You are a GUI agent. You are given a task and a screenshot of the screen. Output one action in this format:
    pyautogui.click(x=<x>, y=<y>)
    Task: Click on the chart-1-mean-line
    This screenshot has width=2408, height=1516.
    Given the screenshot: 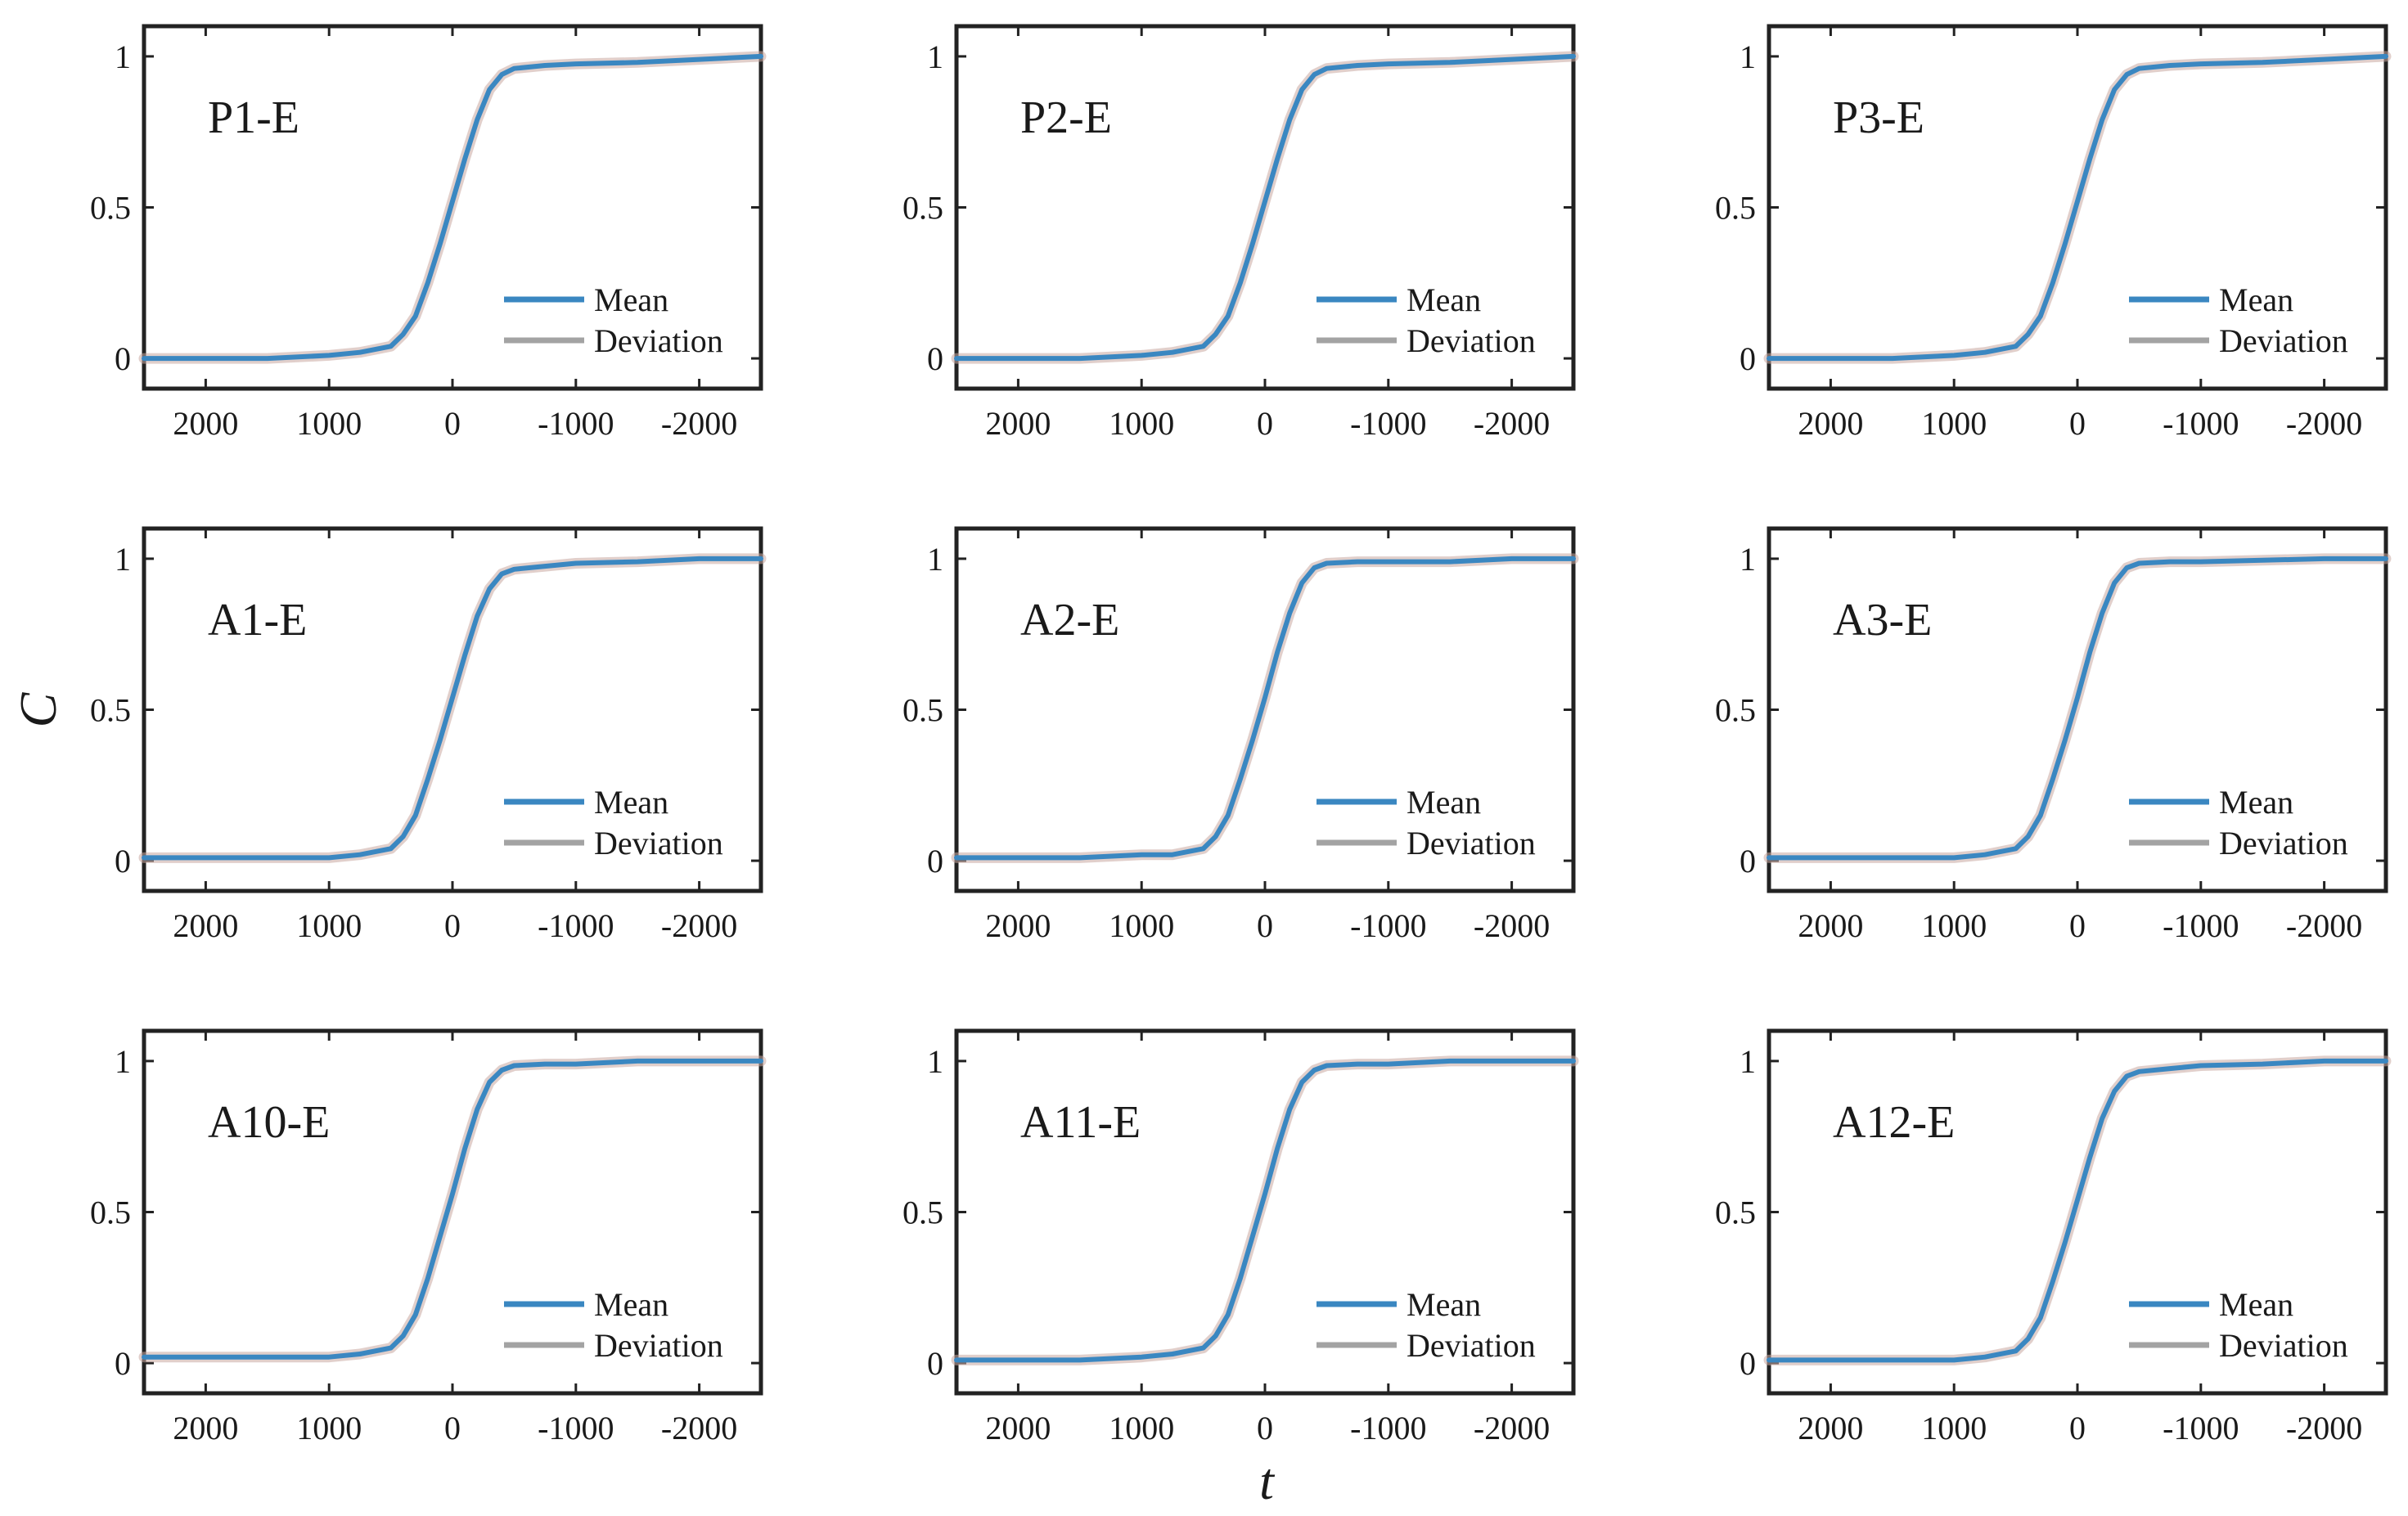 What is the action you would take?
    pyautogui.click(x=1265, y=208)
    